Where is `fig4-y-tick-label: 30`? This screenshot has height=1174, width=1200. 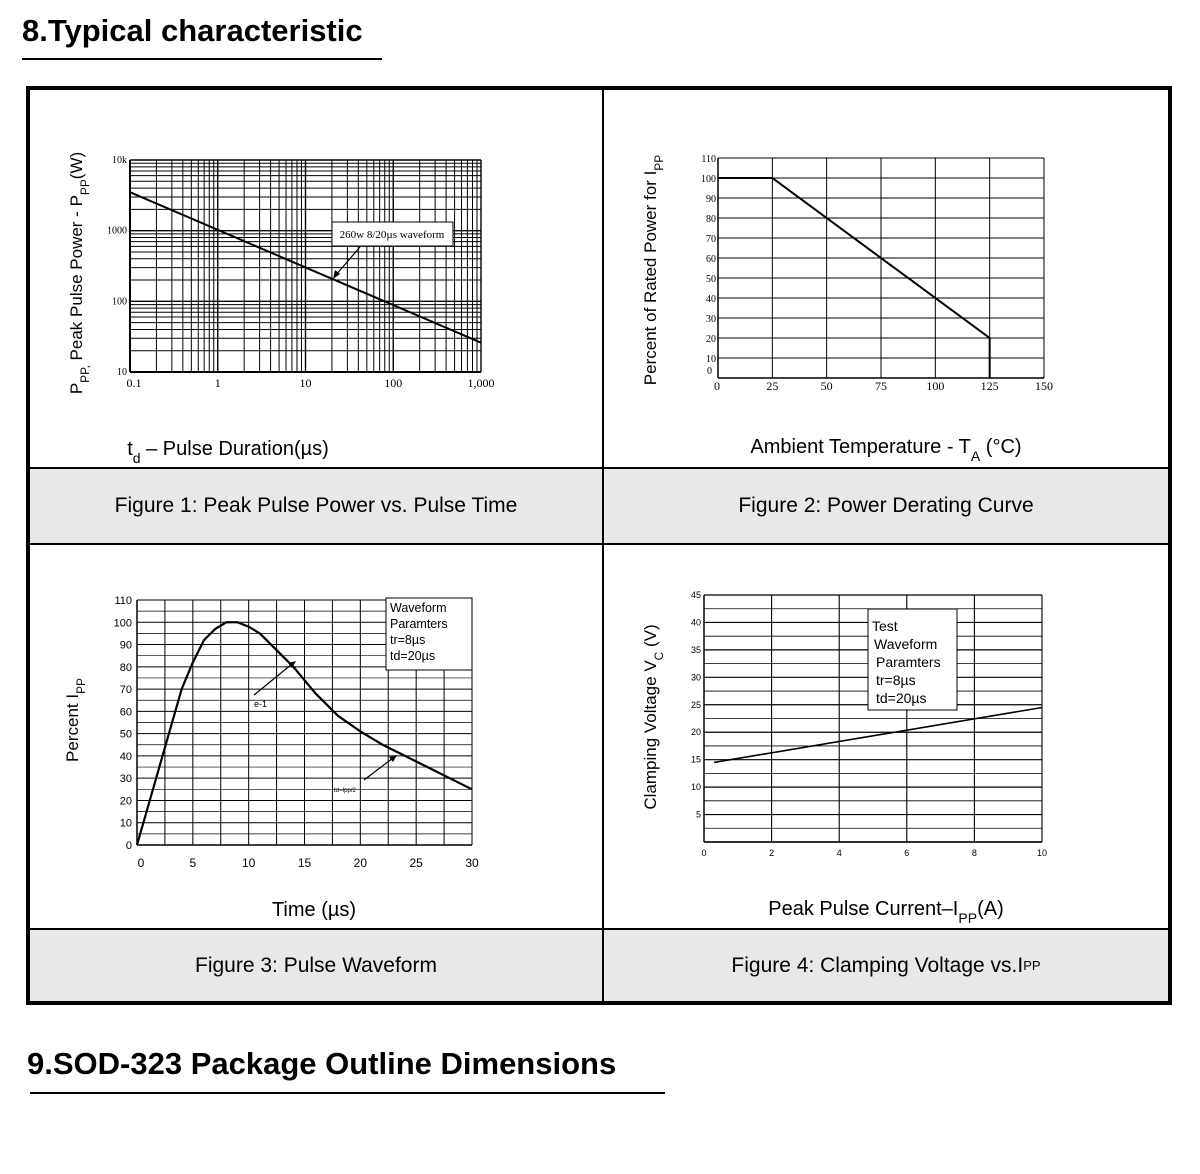
fig4-y-tick-label: 30 is located at coordinates (696, 677).